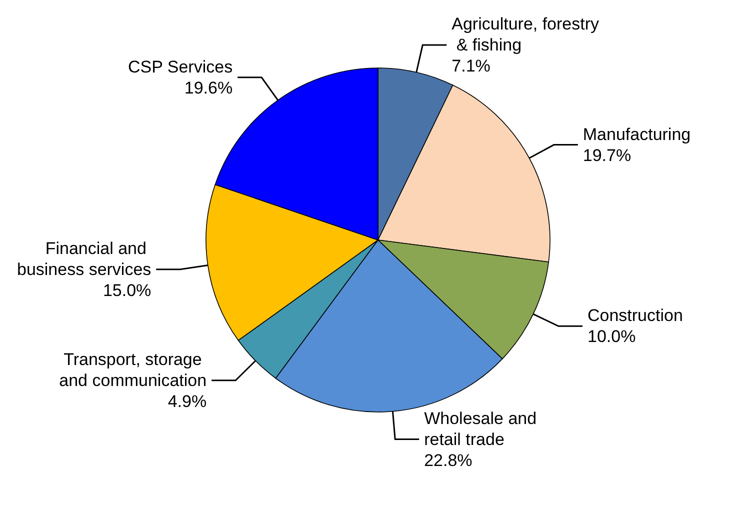  What do you see at coordinates (483, 428) in the screenshot?
I see `slice-label: Wholesale and retail trade` at bounding box center [483, 428].